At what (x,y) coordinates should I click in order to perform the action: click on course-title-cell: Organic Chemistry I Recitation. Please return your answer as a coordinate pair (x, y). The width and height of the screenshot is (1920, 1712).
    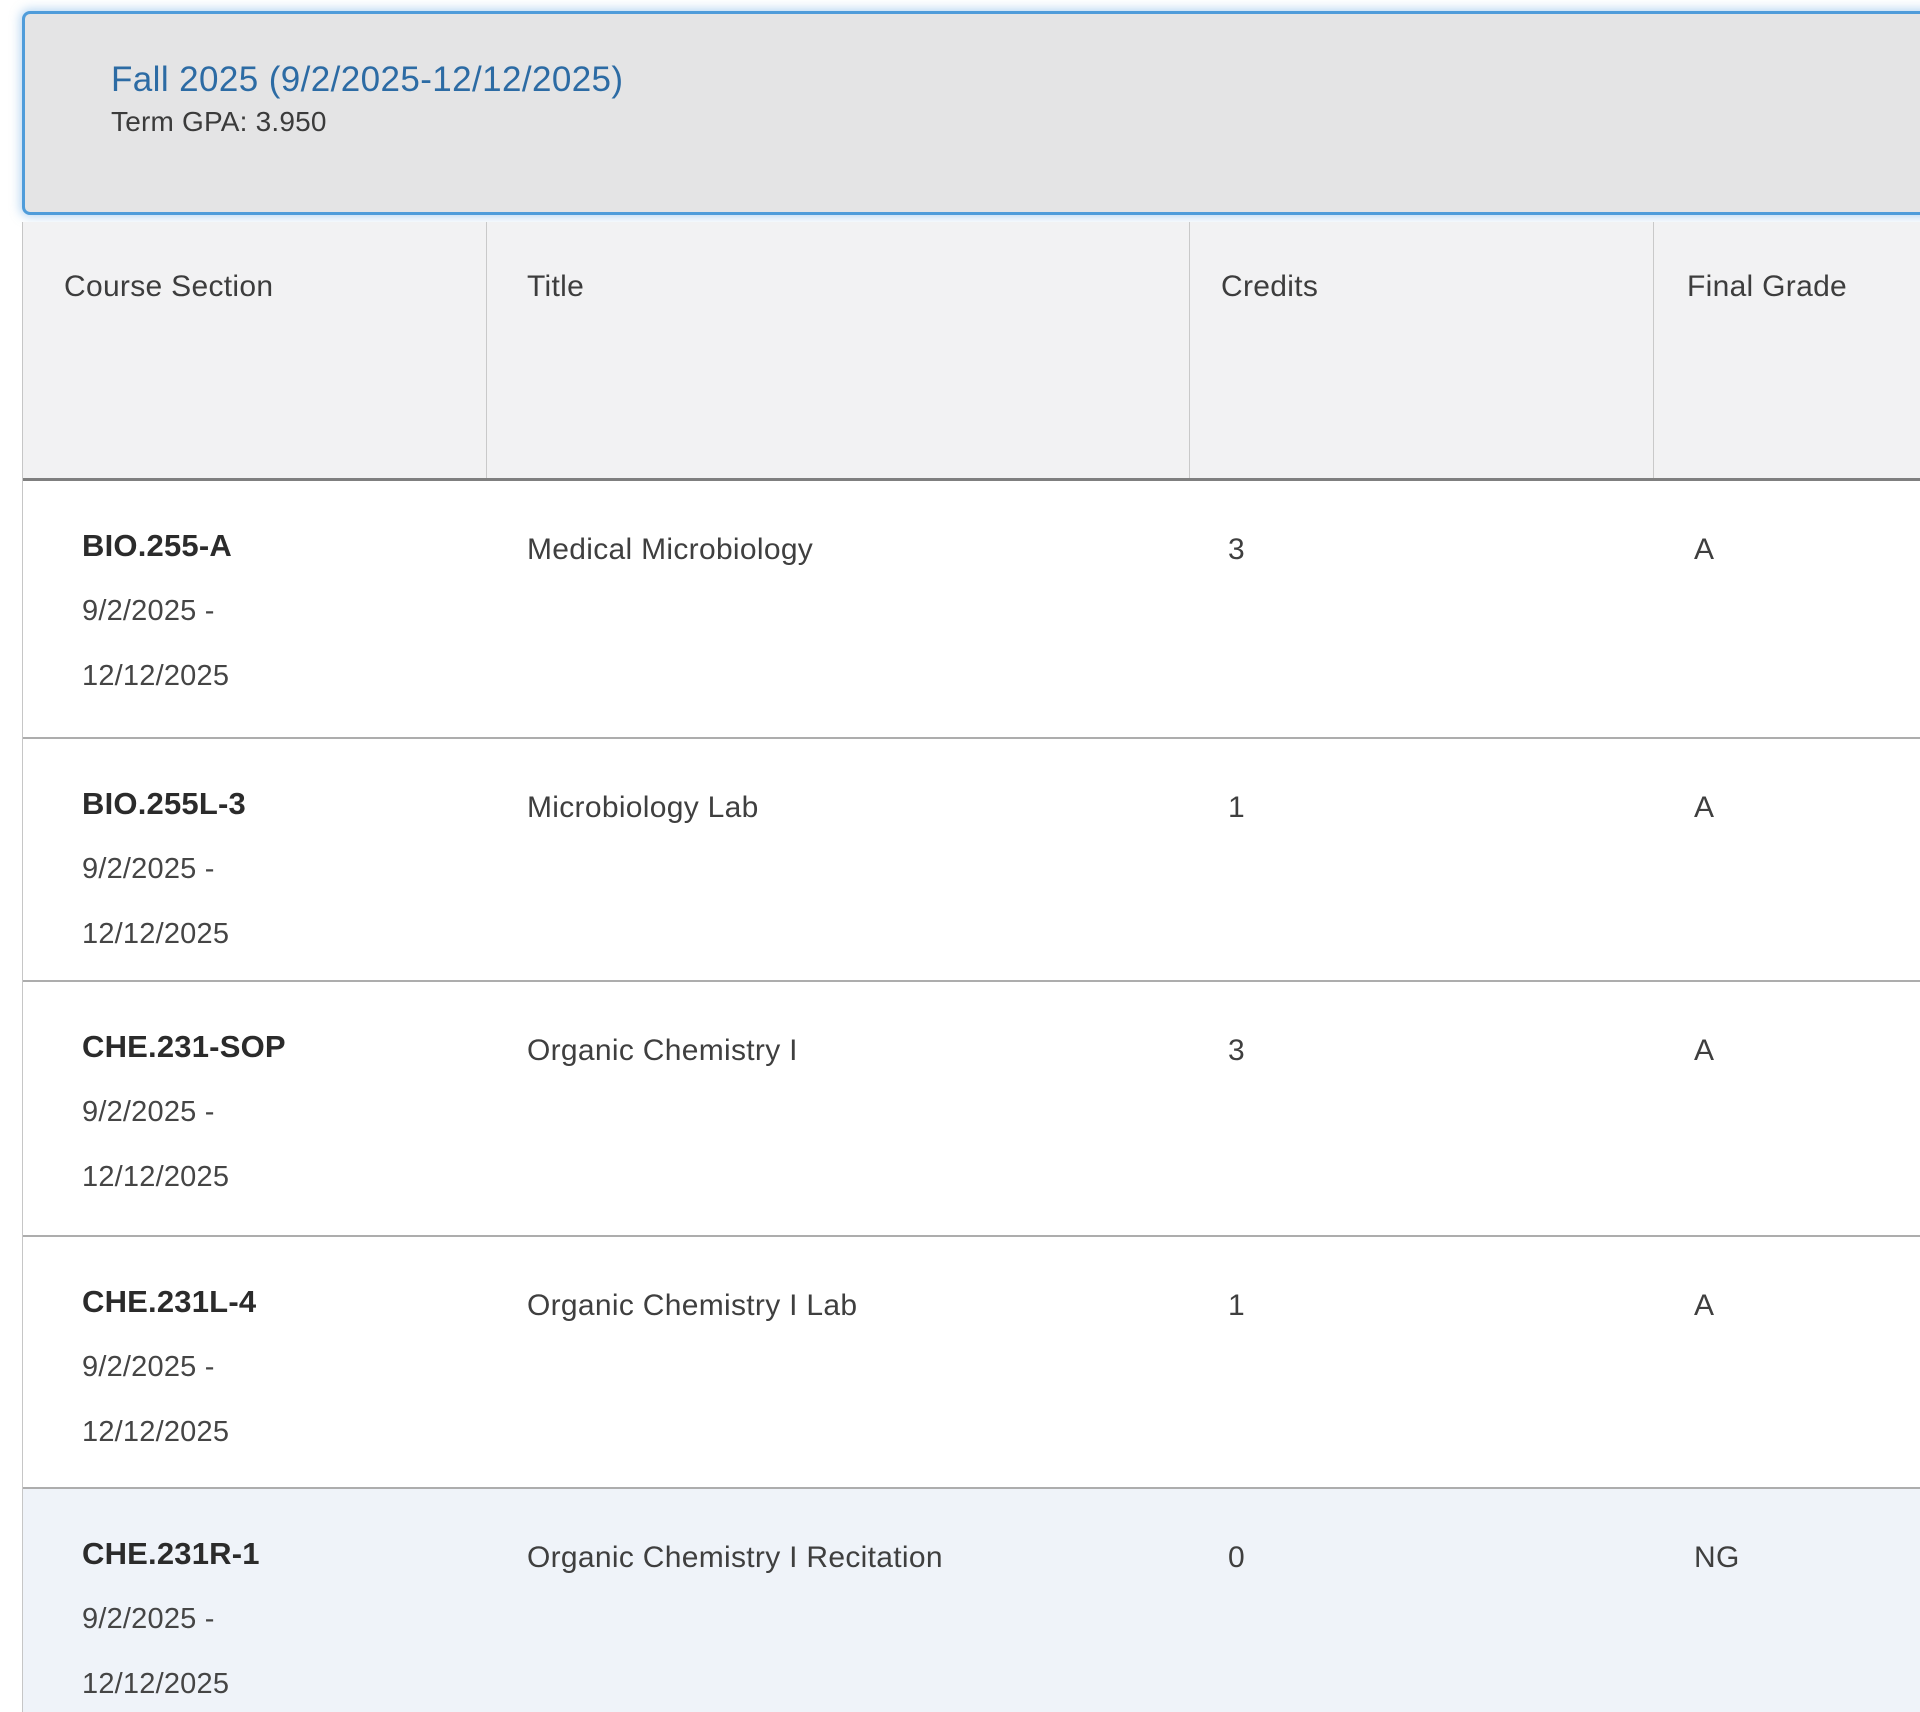
    Looking at the image, I should click on (838, 1600).